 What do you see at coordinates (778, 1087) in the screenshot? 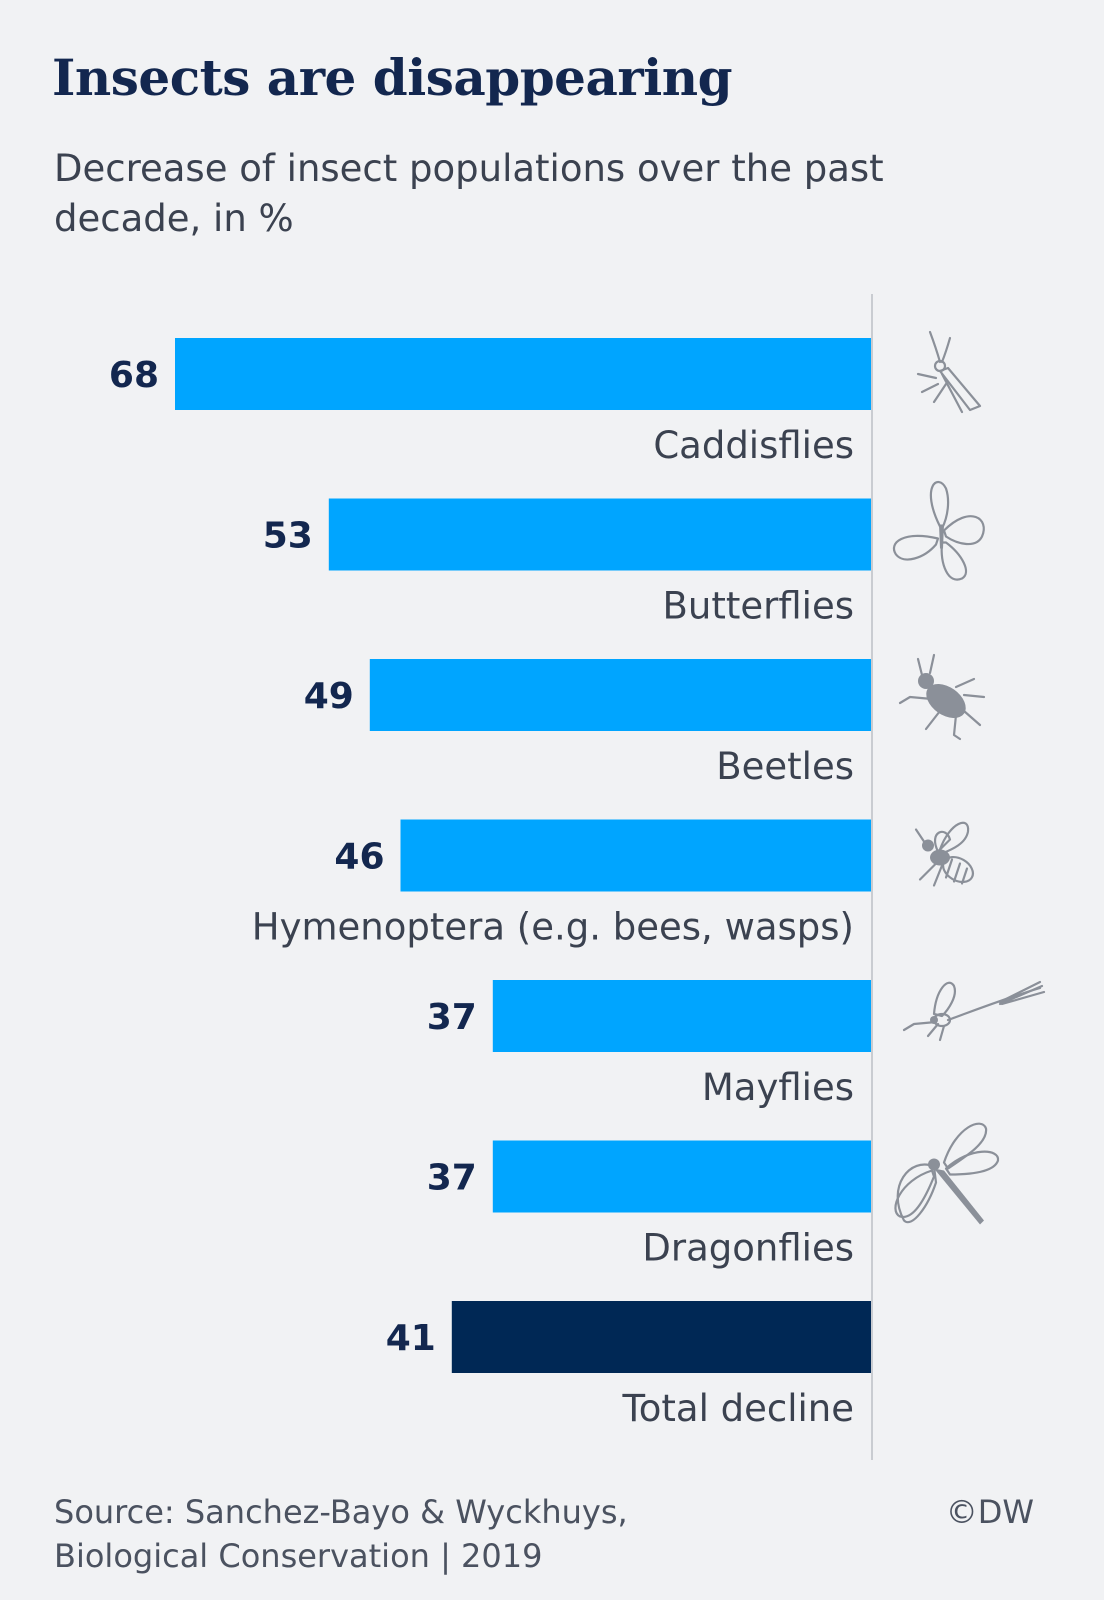
I see `category-label: Mayflies` at bounding box center [778, 1087].